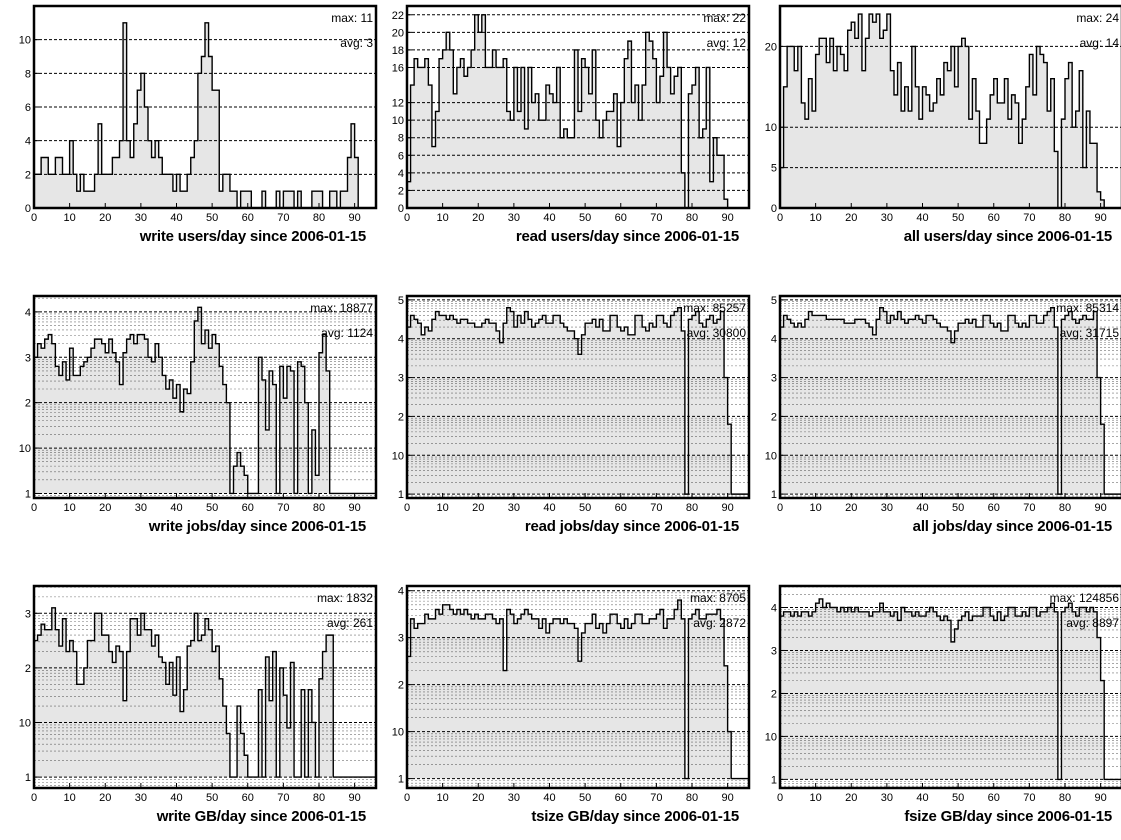  I want to click on max-label: max: 24, so click(1097, 18).